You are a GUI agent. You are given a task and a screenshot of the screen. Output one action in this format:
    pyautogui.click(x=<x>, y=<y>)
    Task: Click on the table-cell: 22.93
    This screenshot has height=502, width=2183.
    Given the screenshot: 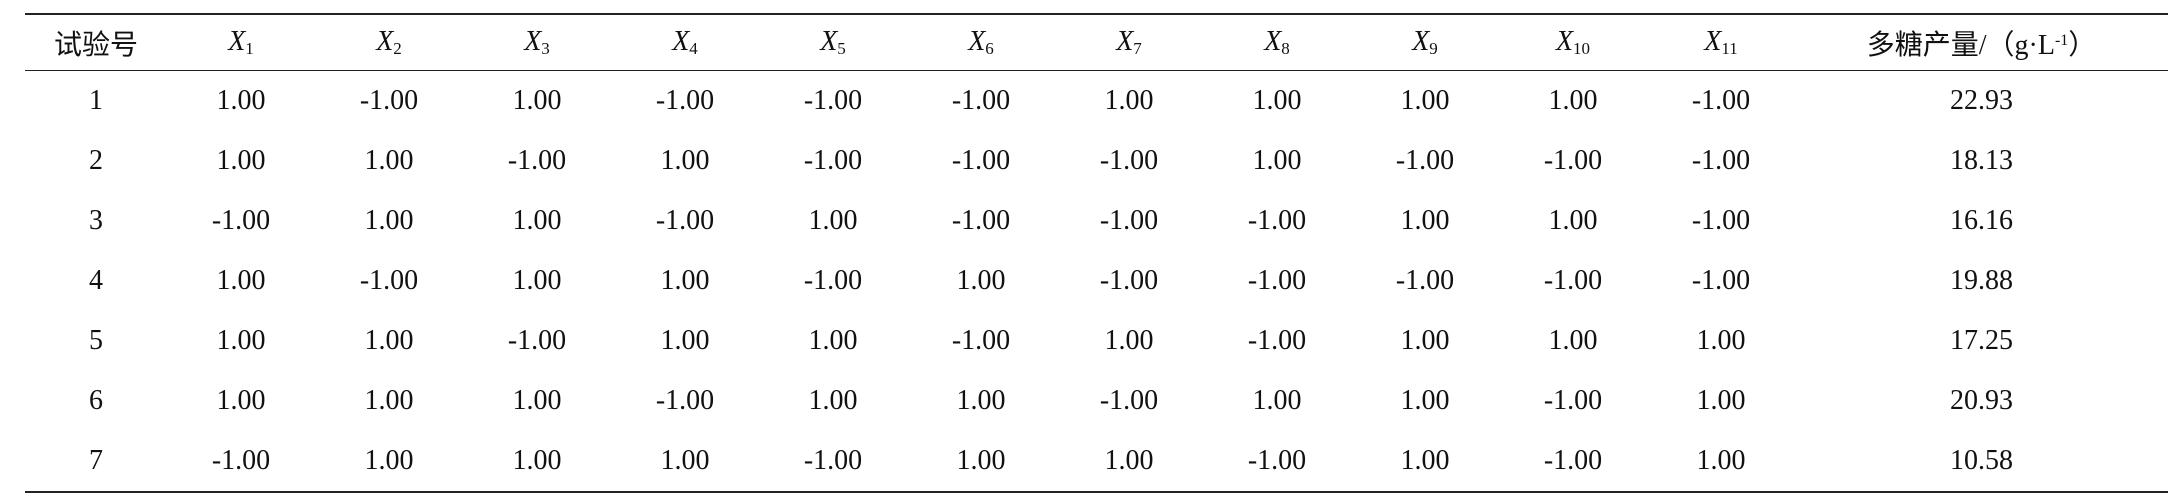 What is the action you would take?
    pyautogui.click(x=1981, y=100)
    